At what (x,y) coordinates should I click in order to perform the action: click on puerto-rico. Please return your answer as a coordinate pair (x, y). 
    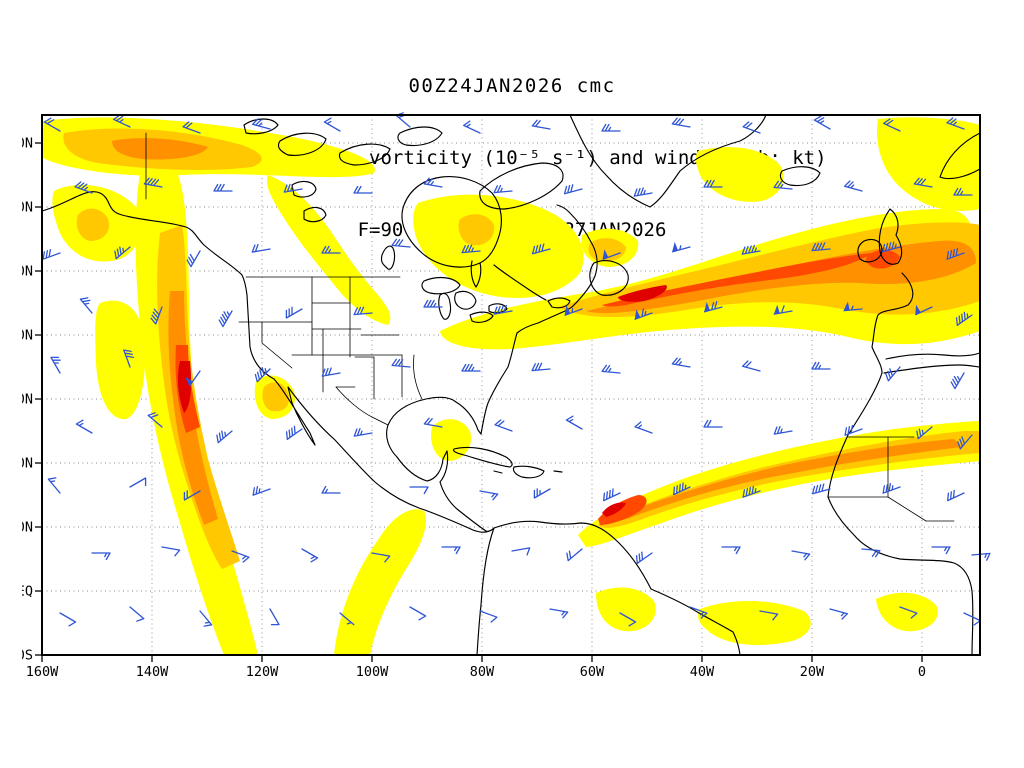
    Looking at the image, I should click on (558, 471).